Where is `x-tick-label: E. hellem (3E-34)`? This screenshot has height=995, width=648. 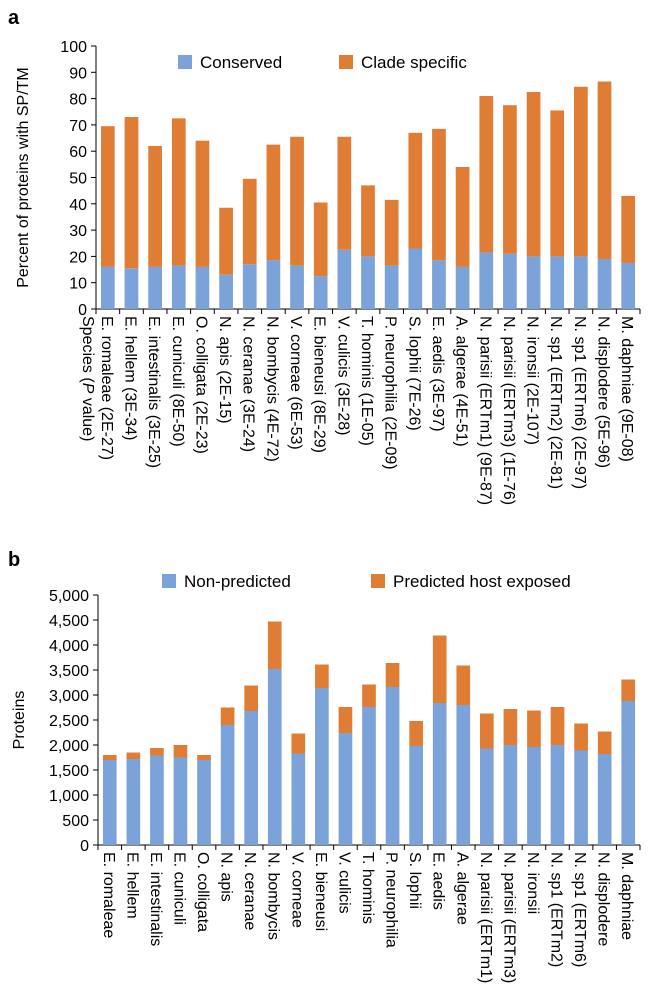
x-tick-label: E. hellem (3E-34) is located at coordinates (129, 378).